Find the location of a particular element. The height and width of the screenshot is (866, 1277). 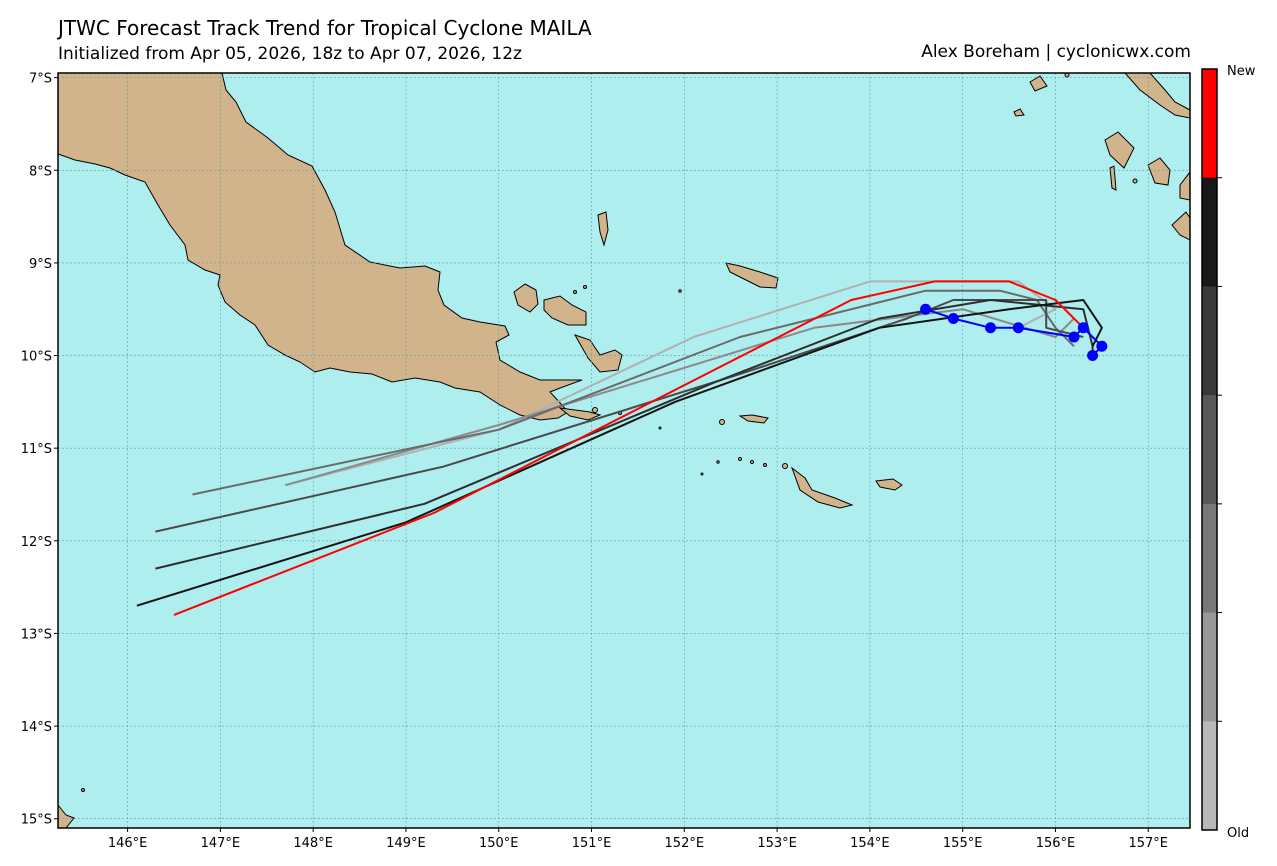

x-tick-label: 150°E is located at coordinates (499, 843).